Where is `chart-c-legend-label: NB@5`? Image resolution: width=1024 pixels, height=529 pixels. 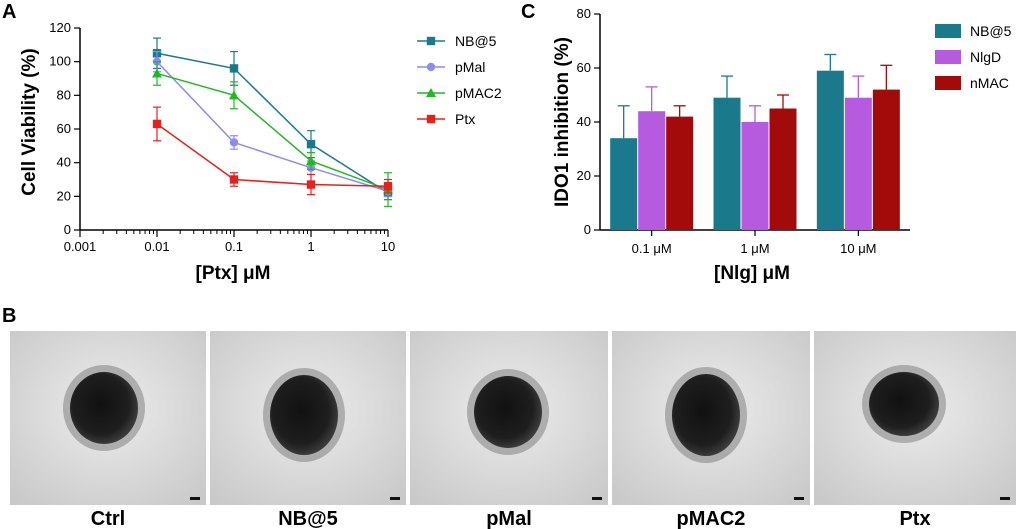 chart-c-legend-label: NB@5 is located at coordinates (991, 31).